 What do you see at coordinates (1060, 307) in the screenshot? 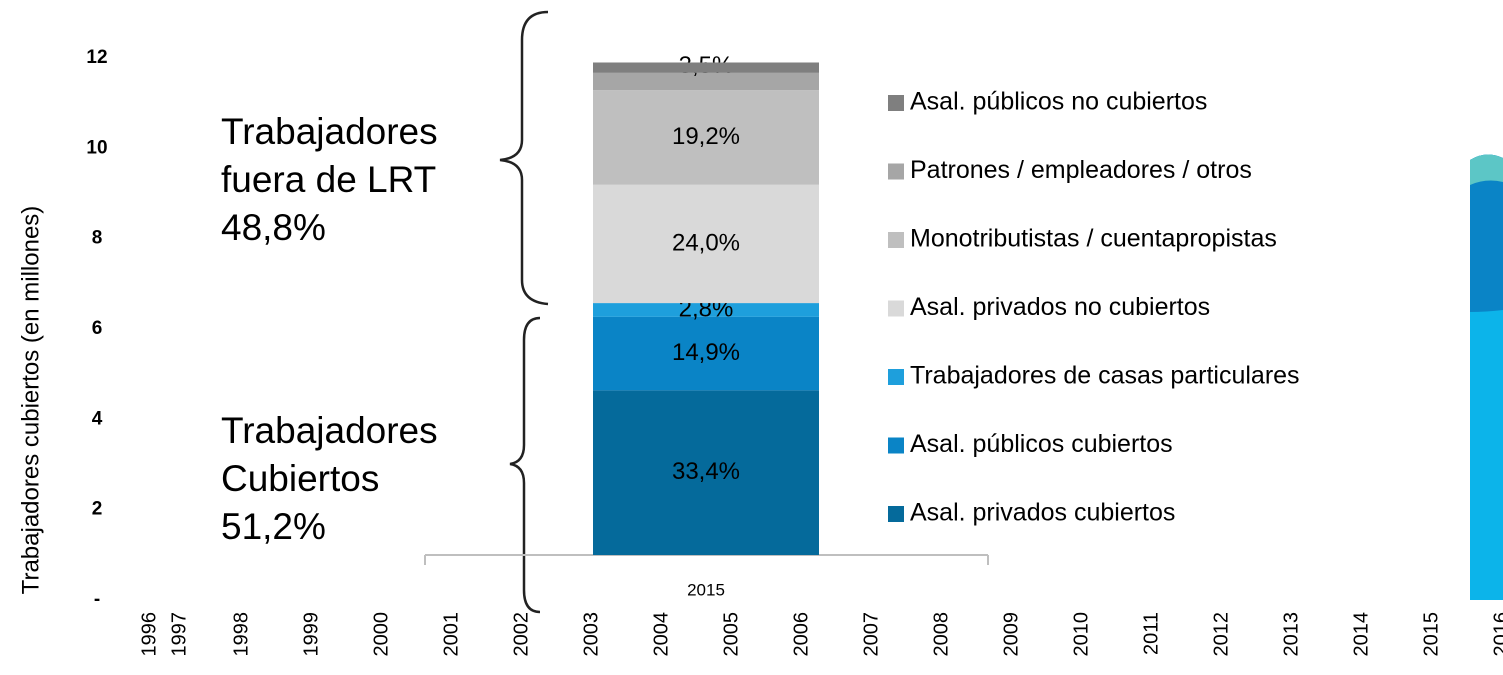
I see `legend-label: Asal. privados no cubiertos` at bounding box center [1060, 307].